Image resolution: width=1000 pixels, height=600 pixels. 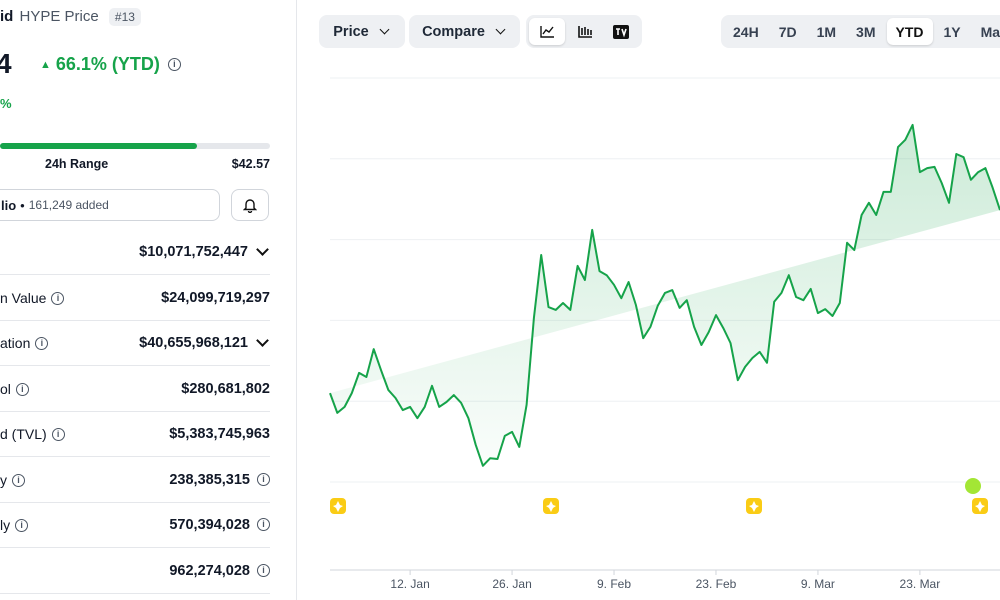 I want to click on stat-row: ation i $40,655,968,121, so click(x=135, y=343).